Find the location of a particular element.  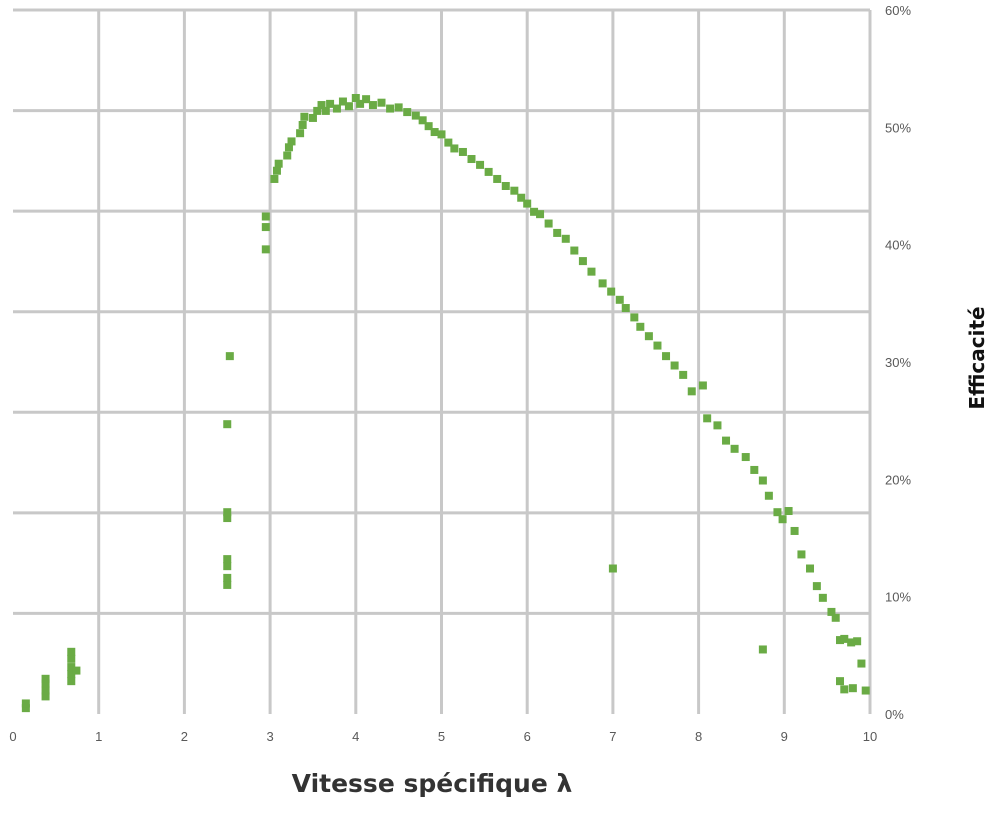

x-axis-label: Vitesse spécifique λ is located at coordinates (432, 783).